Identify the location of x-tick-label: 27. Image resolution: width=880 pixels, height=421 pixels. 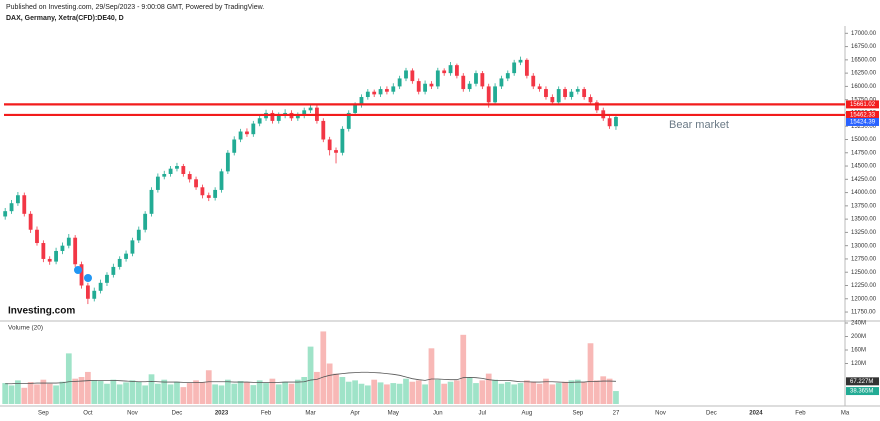
(616, 414).